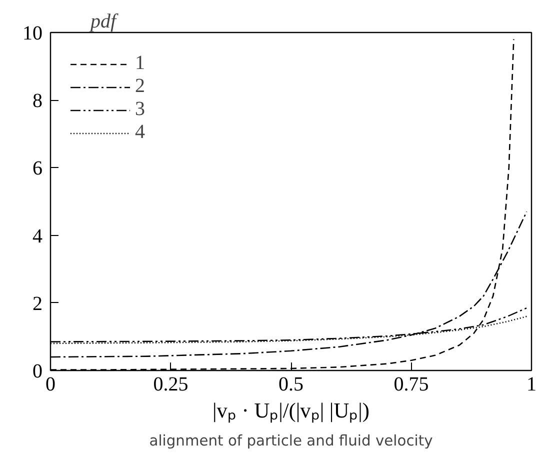 This screenshot has width=545, height=454. I want to click on legend-label: 1, so click(140, 63).